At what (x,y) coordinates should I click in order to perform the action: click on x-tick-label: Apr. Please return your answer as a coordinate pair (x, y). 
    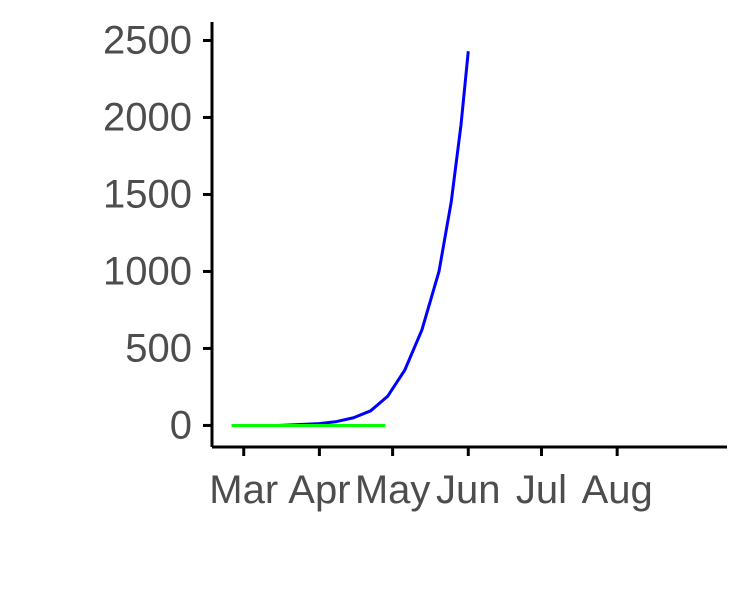
    Looking at the image, I should click on (319, 490).